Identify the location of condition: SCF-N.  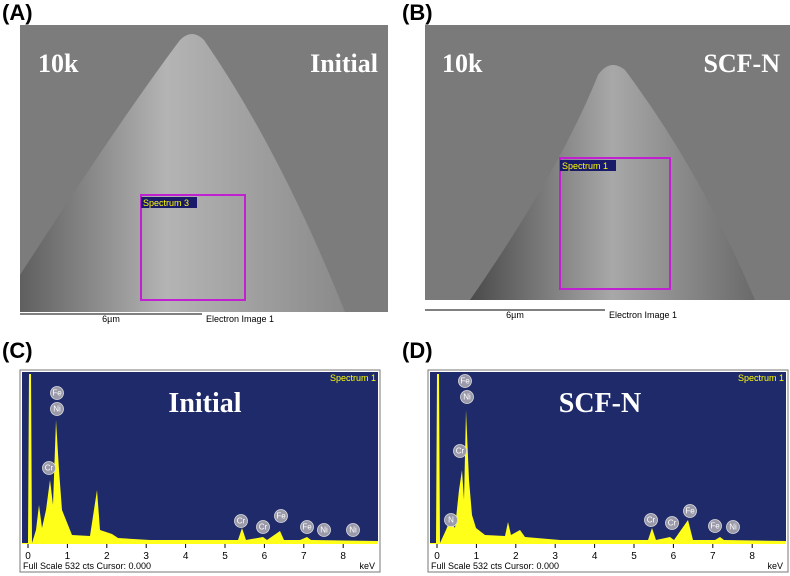
(741, 63).